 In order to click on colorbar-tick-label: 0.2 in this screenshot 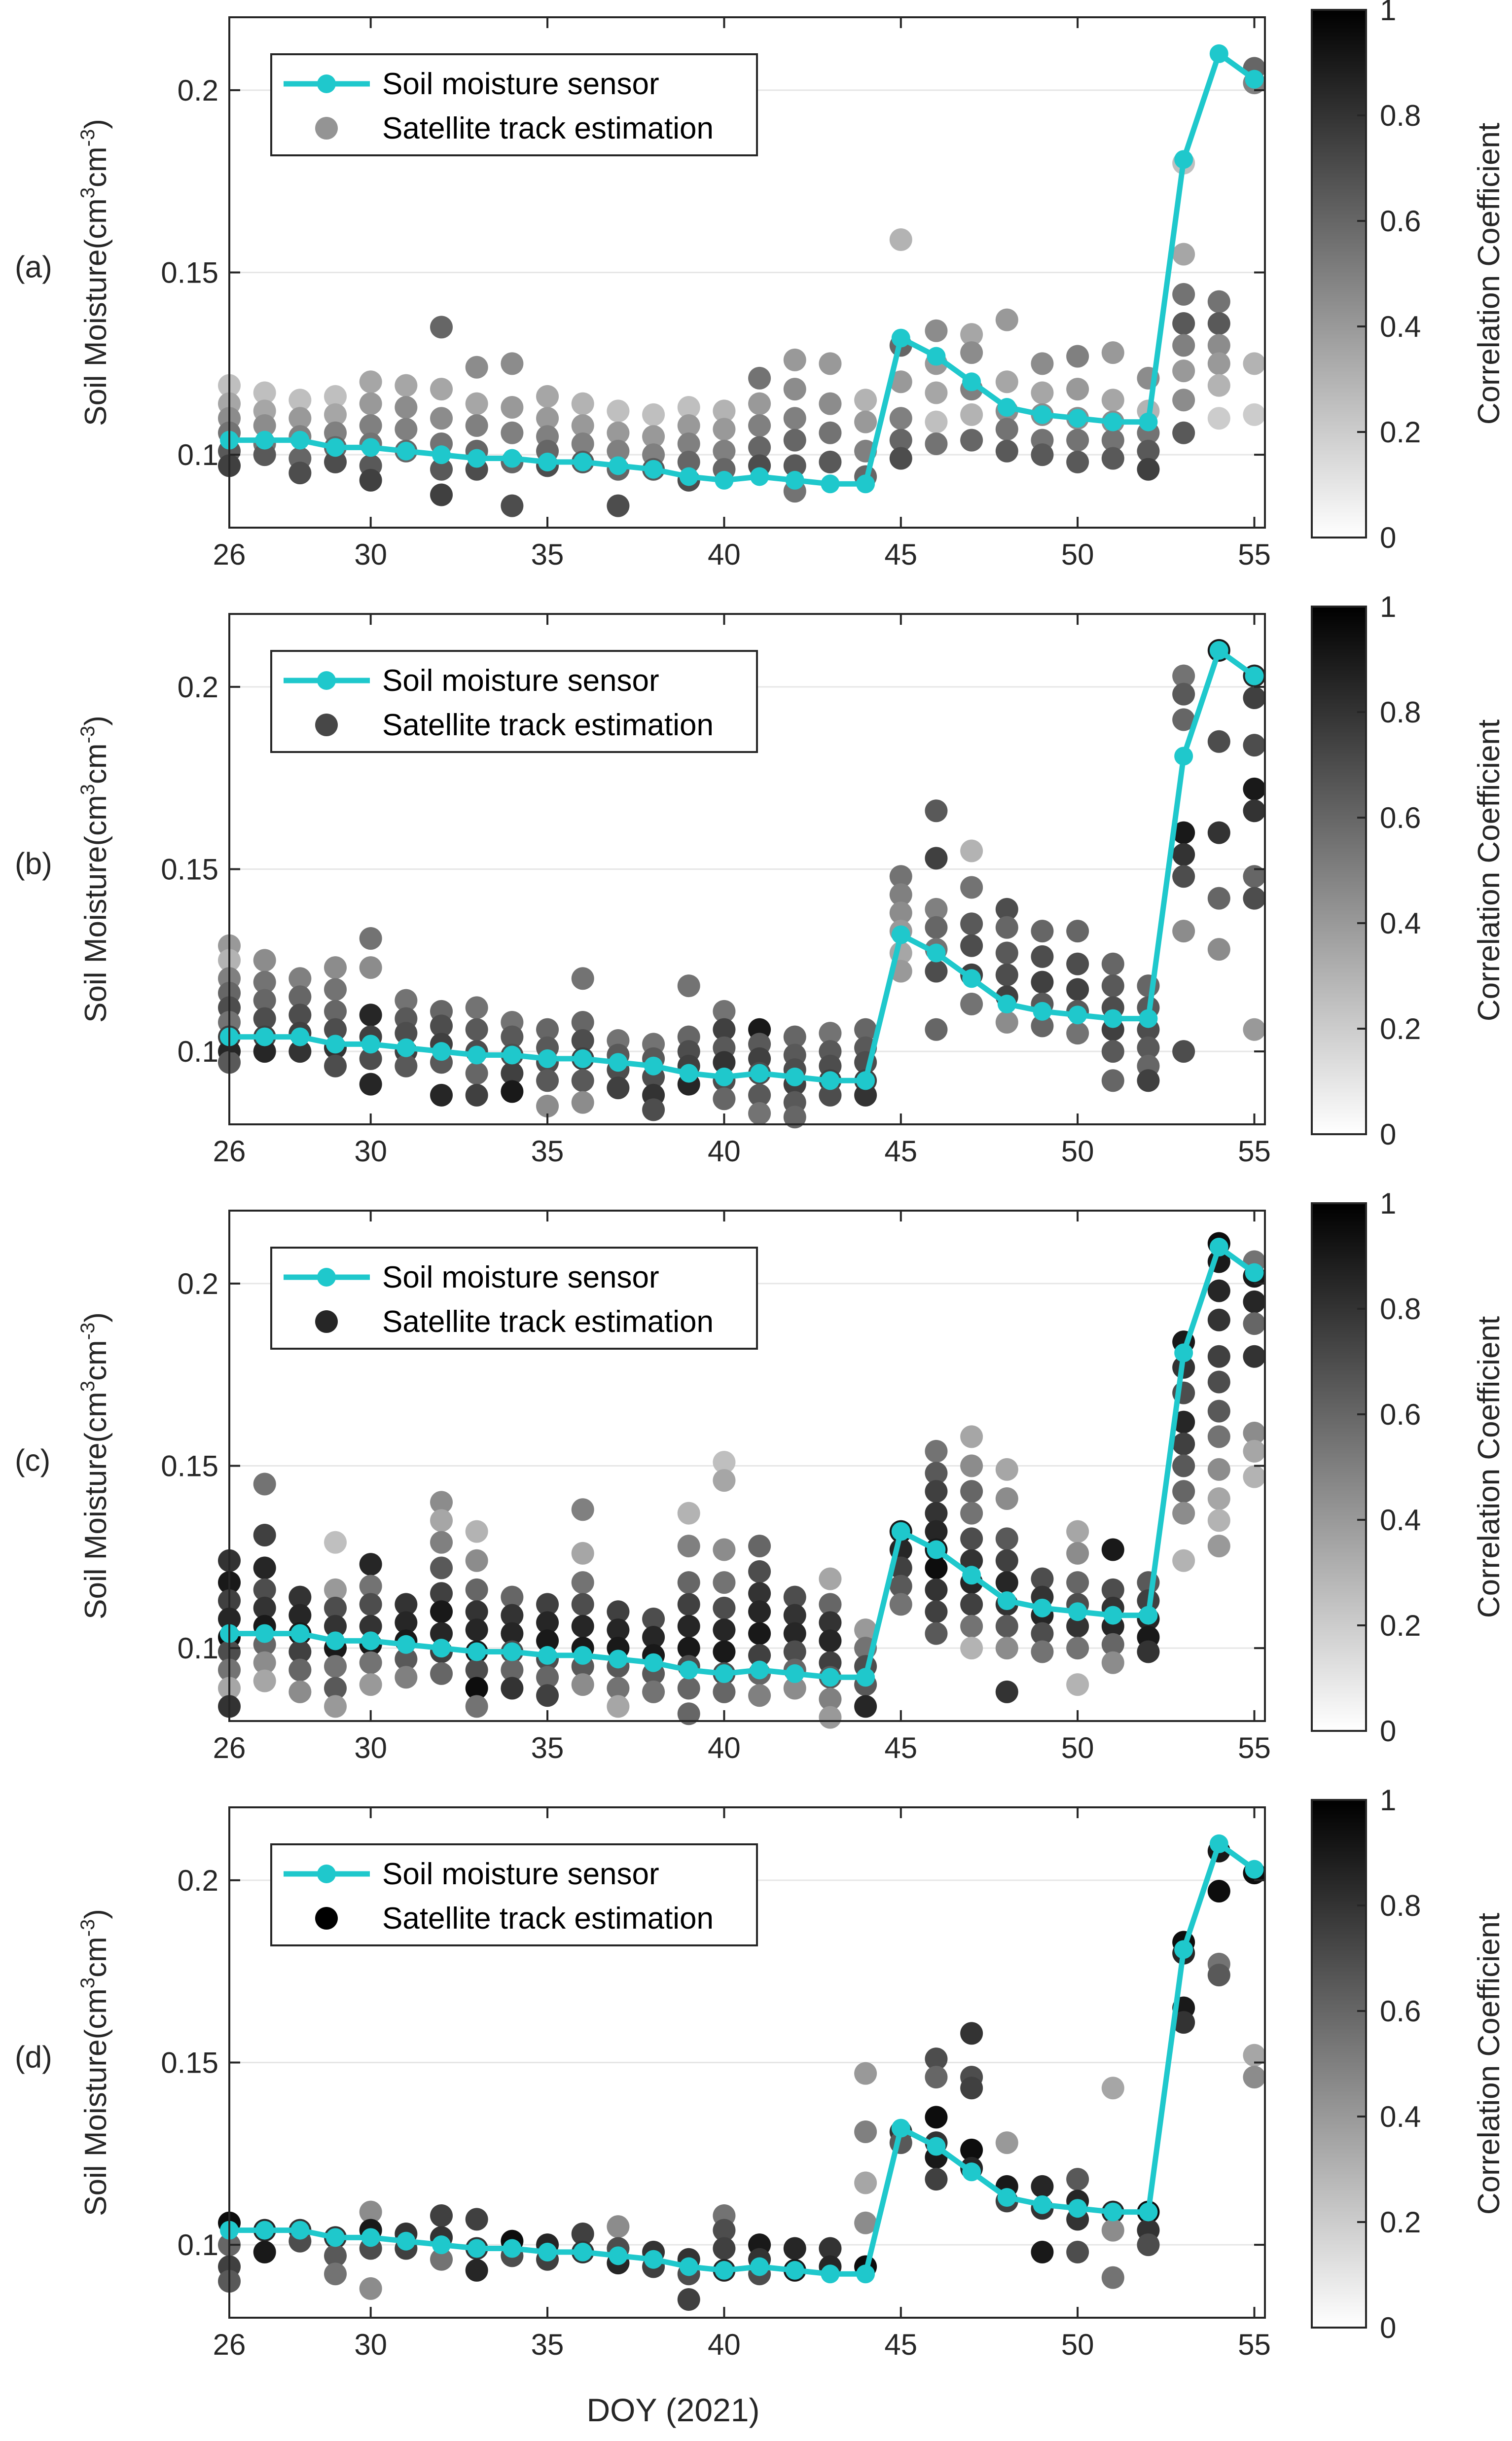, I will do `click(1400, 1626)`.